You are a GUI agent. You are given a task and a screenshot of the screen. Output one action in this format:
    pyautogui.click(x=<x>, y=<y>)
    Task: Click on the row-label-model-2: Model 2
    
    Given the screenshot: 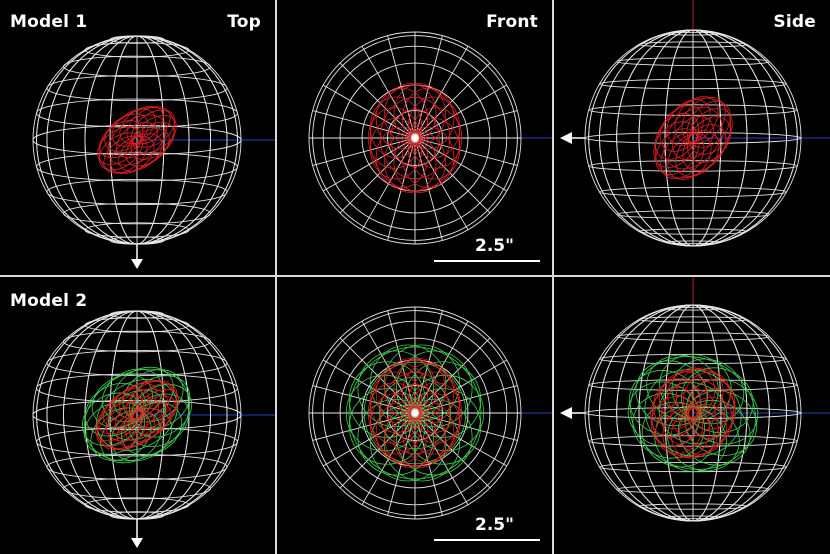 What is the action you would take?
    pyautogui.click(x=49, y=301)
    